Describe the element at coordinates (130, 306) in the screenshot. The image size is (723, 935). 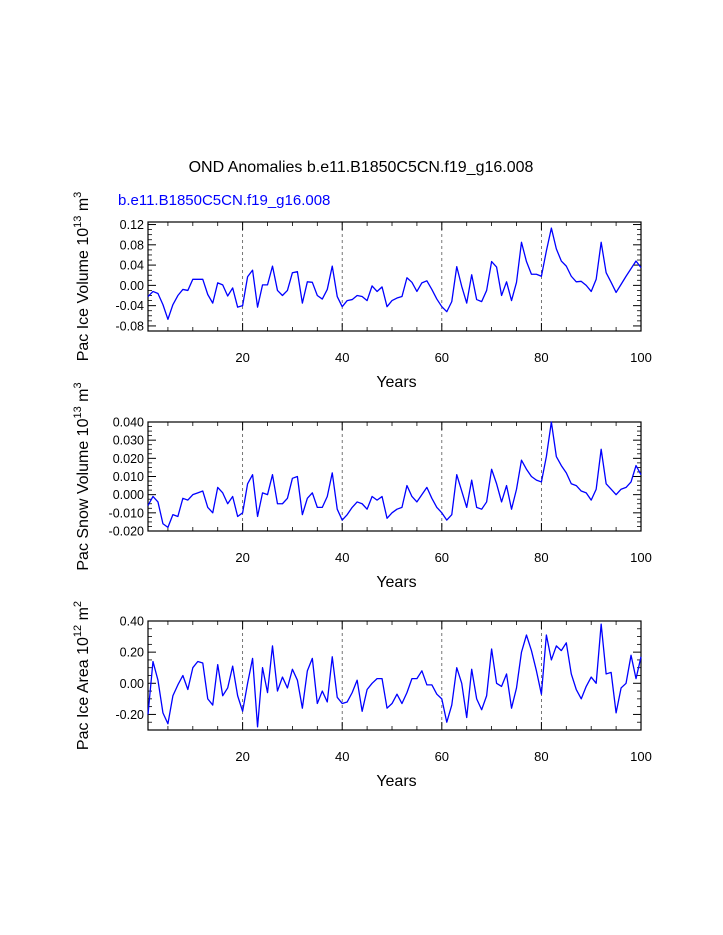
I see `y-tick-label: -0.04` at that location.